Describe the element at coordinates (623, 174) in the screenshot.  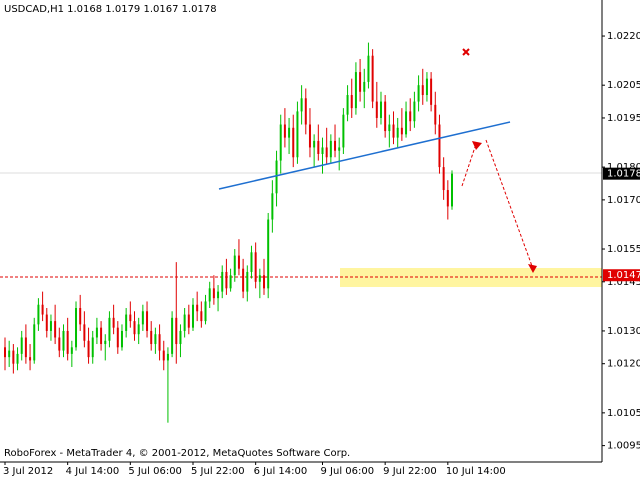
I see `price-tag-label: 1.0178` at that location.